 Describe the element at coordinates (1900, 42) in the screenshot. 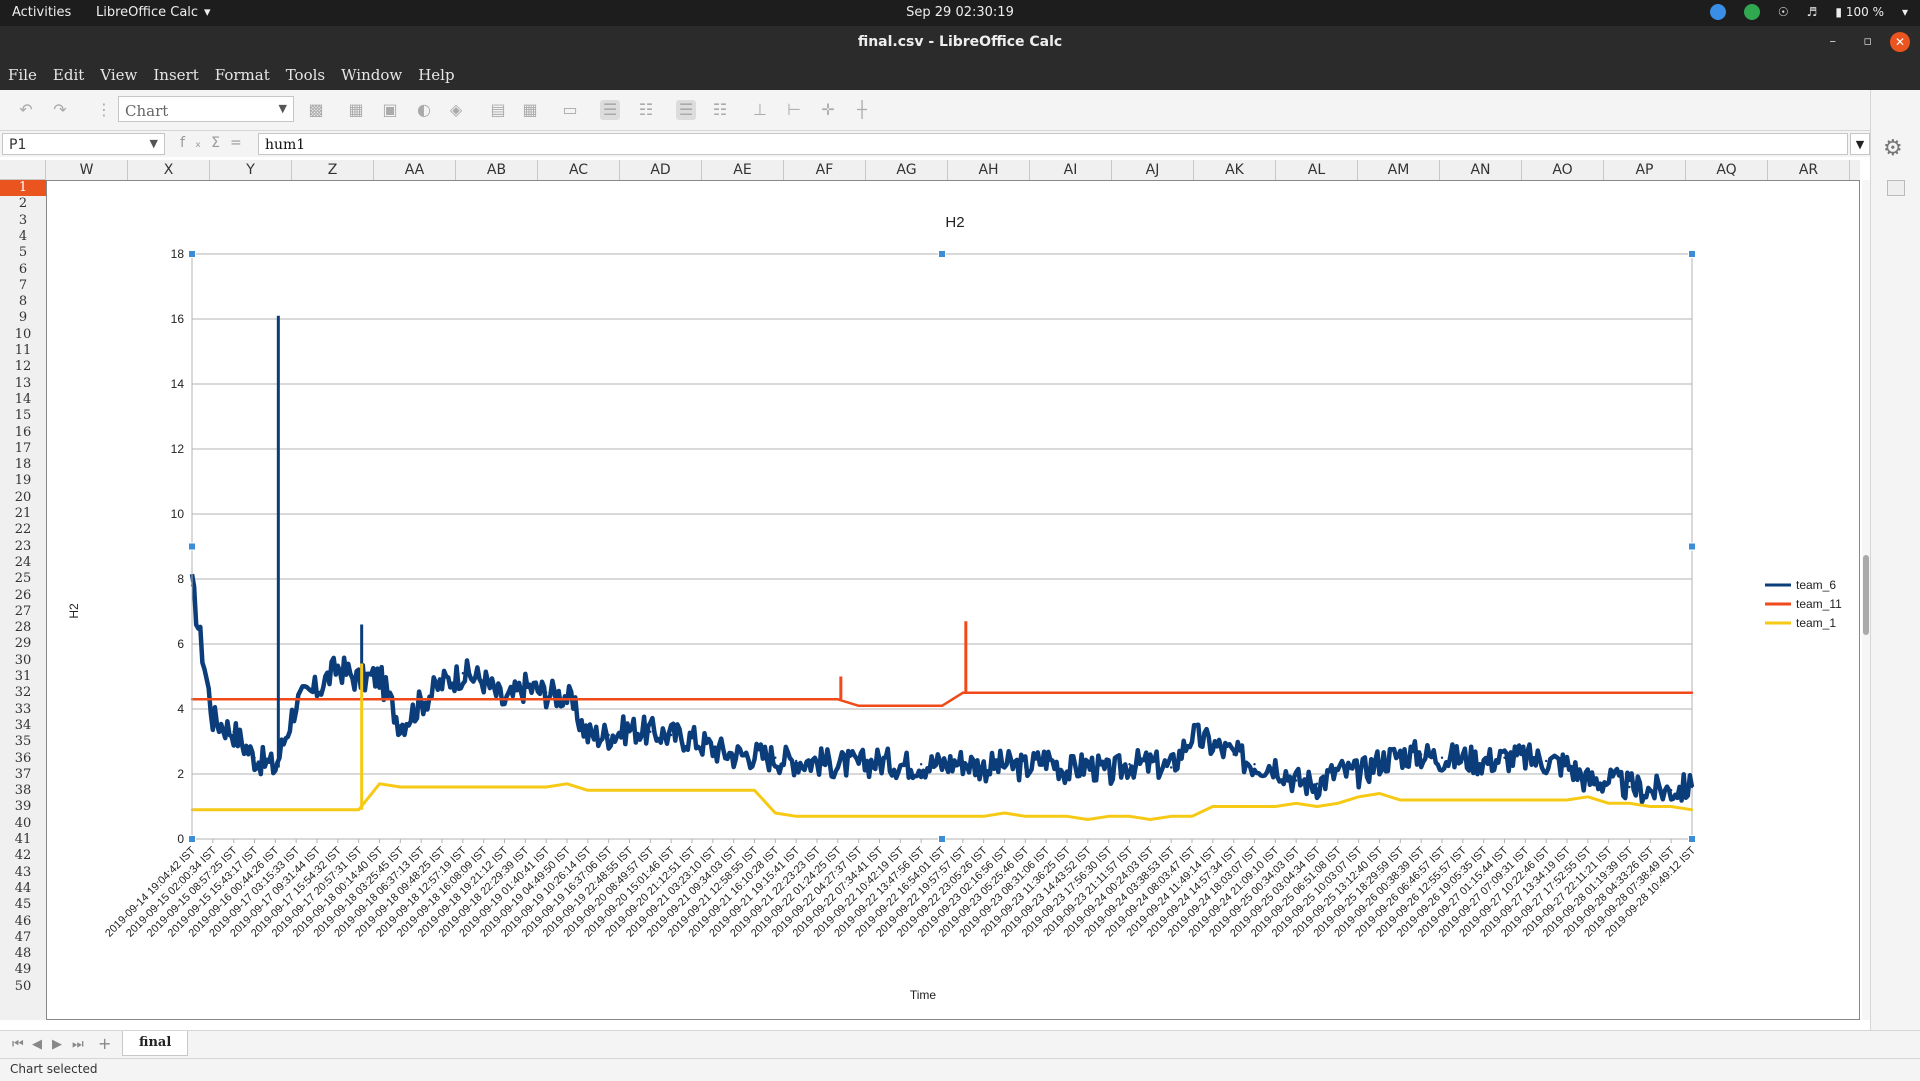

I see `close-icon: ✕` at that location.